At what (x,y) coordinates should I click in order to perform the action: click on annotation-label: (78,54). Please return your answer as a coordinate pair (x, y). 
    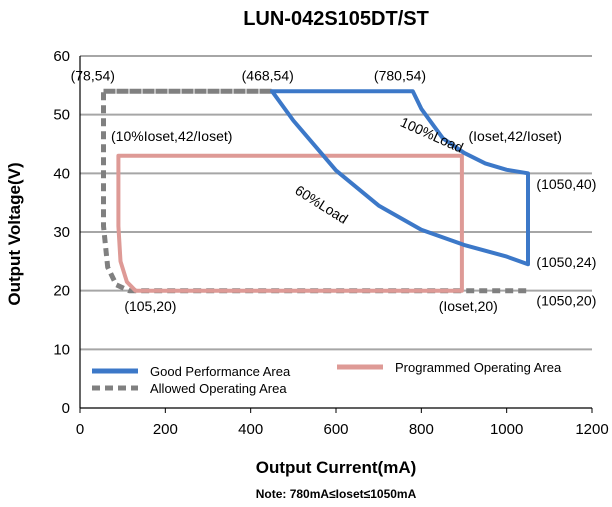
    Looking at the image, I should click on (93, 76).